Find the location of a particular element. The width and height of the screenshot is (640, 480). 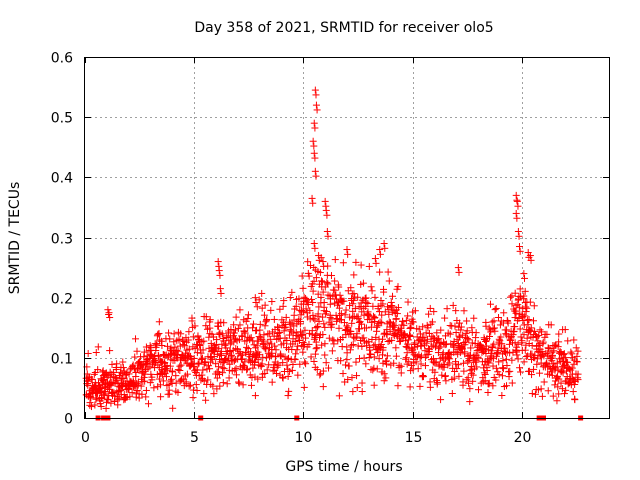

y-axis-label: SRMTID / TECUs is located at coordinates (15, 238).